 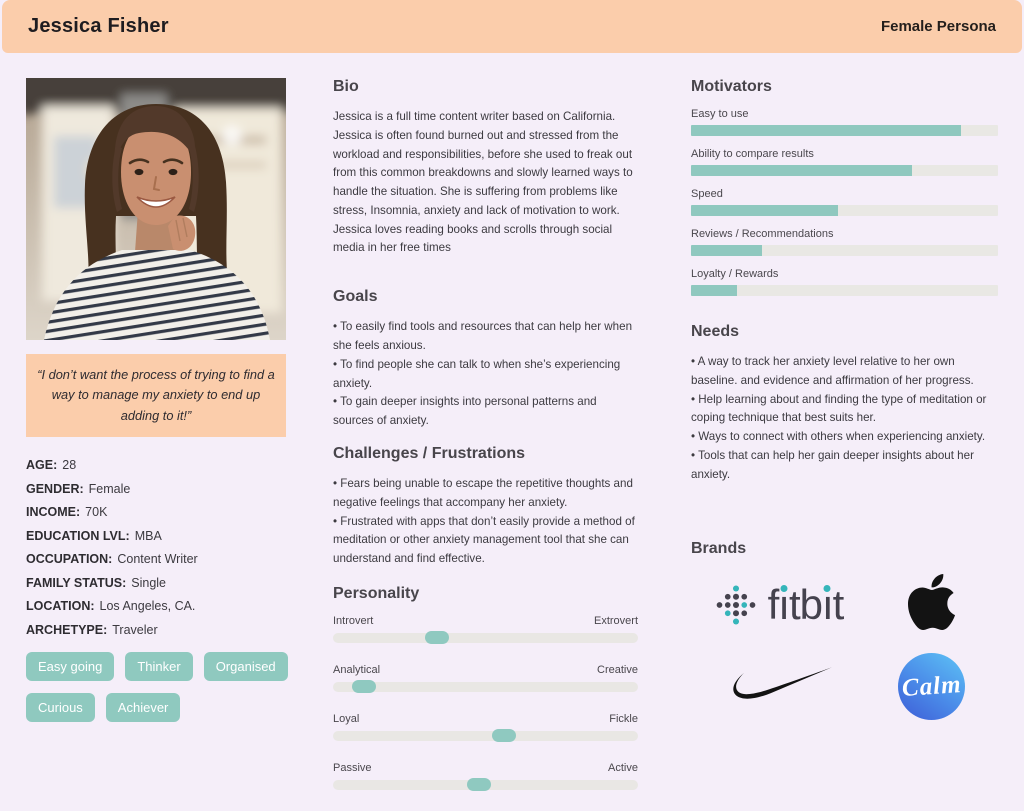 I want to click on apple-icon, so click(x=932, y=602).